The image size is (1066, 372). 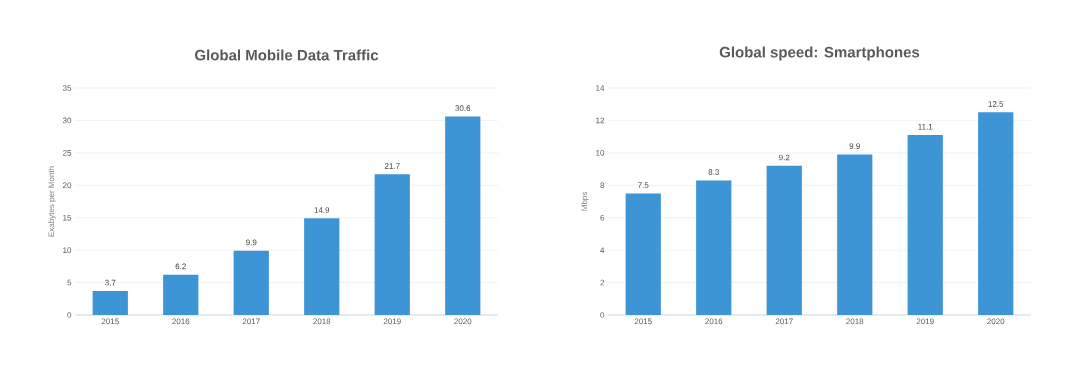 I want to click on chart-title: Global speed: Smartphones, so click(x=819, y=53).